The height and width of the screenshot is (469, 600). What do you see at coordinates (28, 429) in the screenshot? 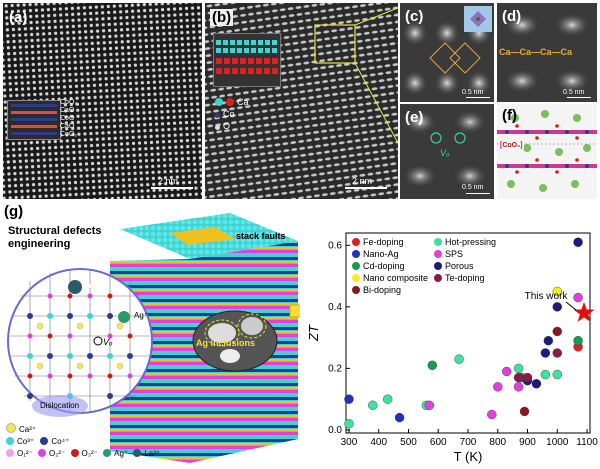
I see `legend-ca2: Ca²⁺` at bounding box center [28, 429].